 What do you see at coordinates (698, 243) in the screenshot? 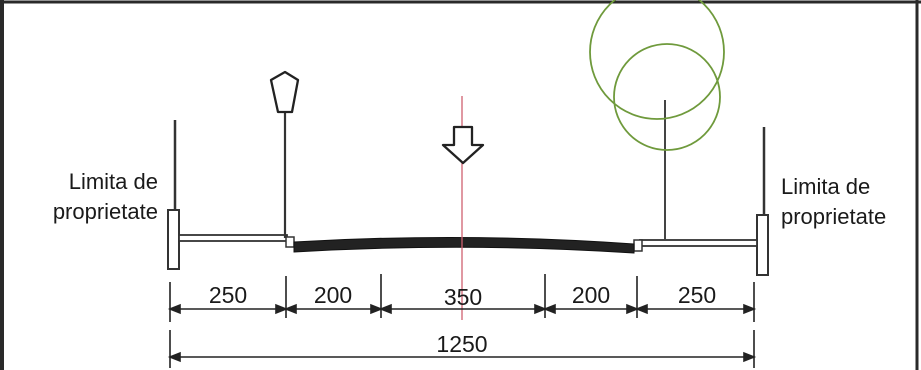
I see `right-sidewalk` at bounding box center [698, 243].